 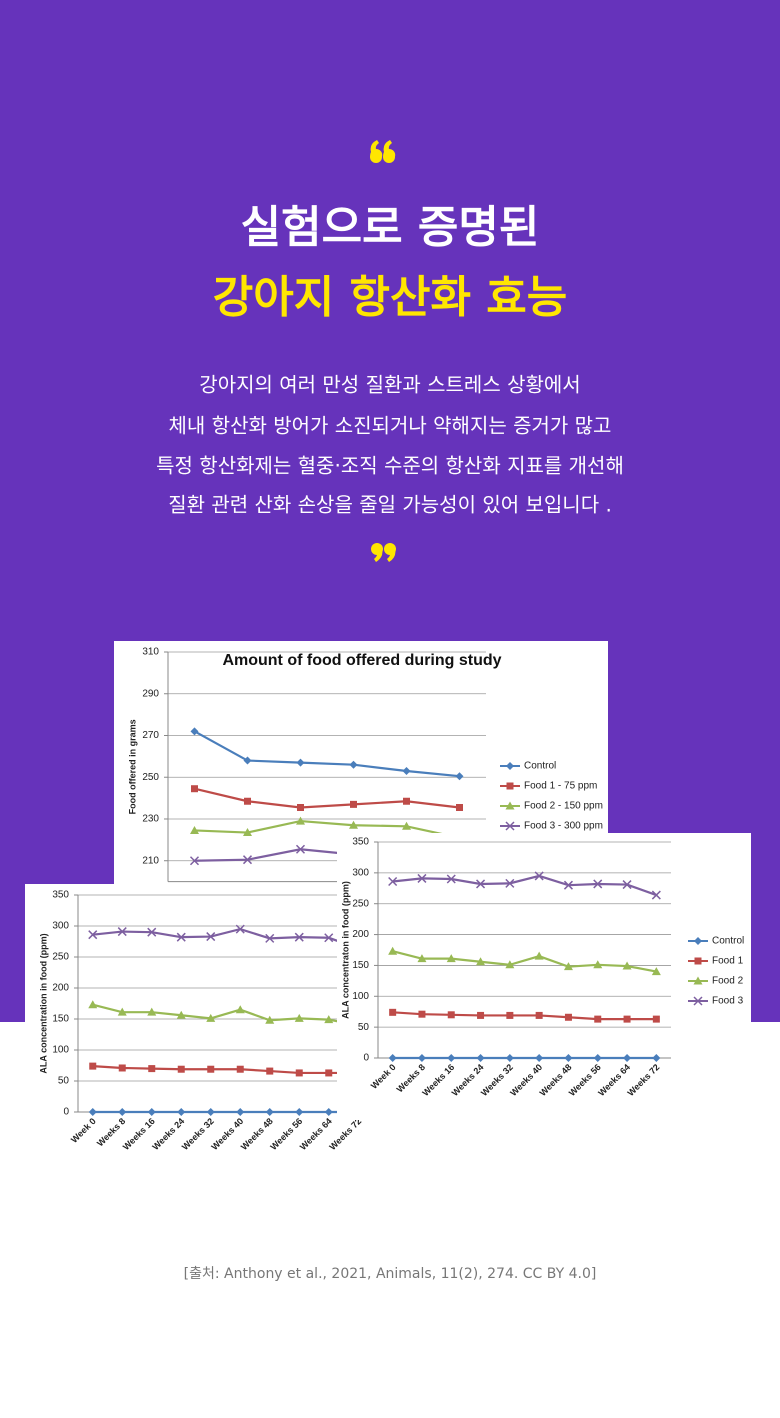 I want to click on y-tick-label: 310, so click(x=150, y=652).